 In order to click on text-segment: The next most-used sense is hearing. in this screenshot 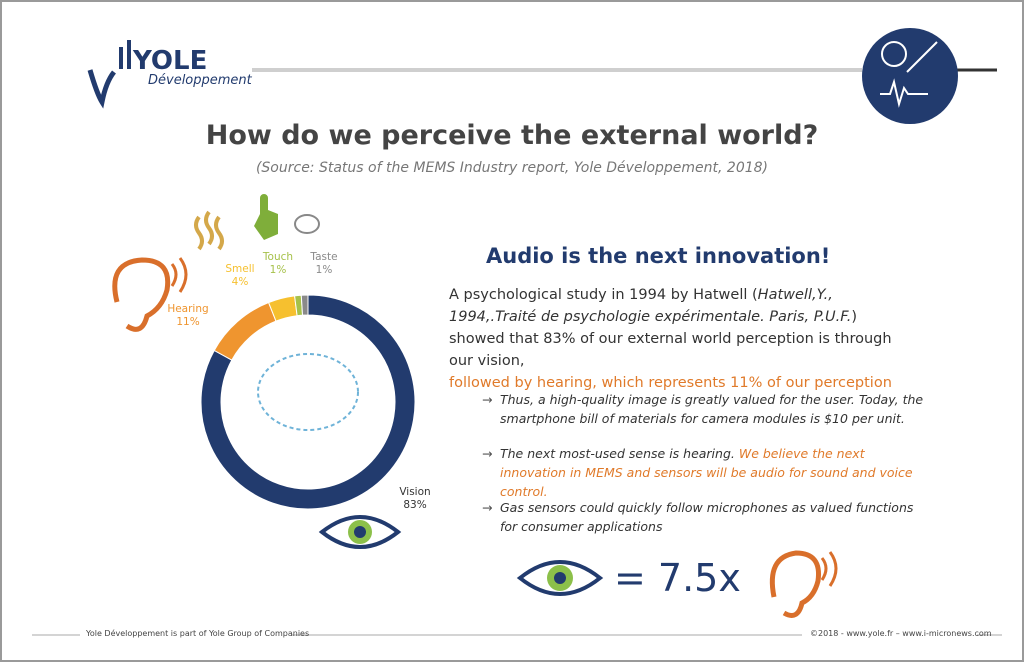, I will do `click(617, 453)`.